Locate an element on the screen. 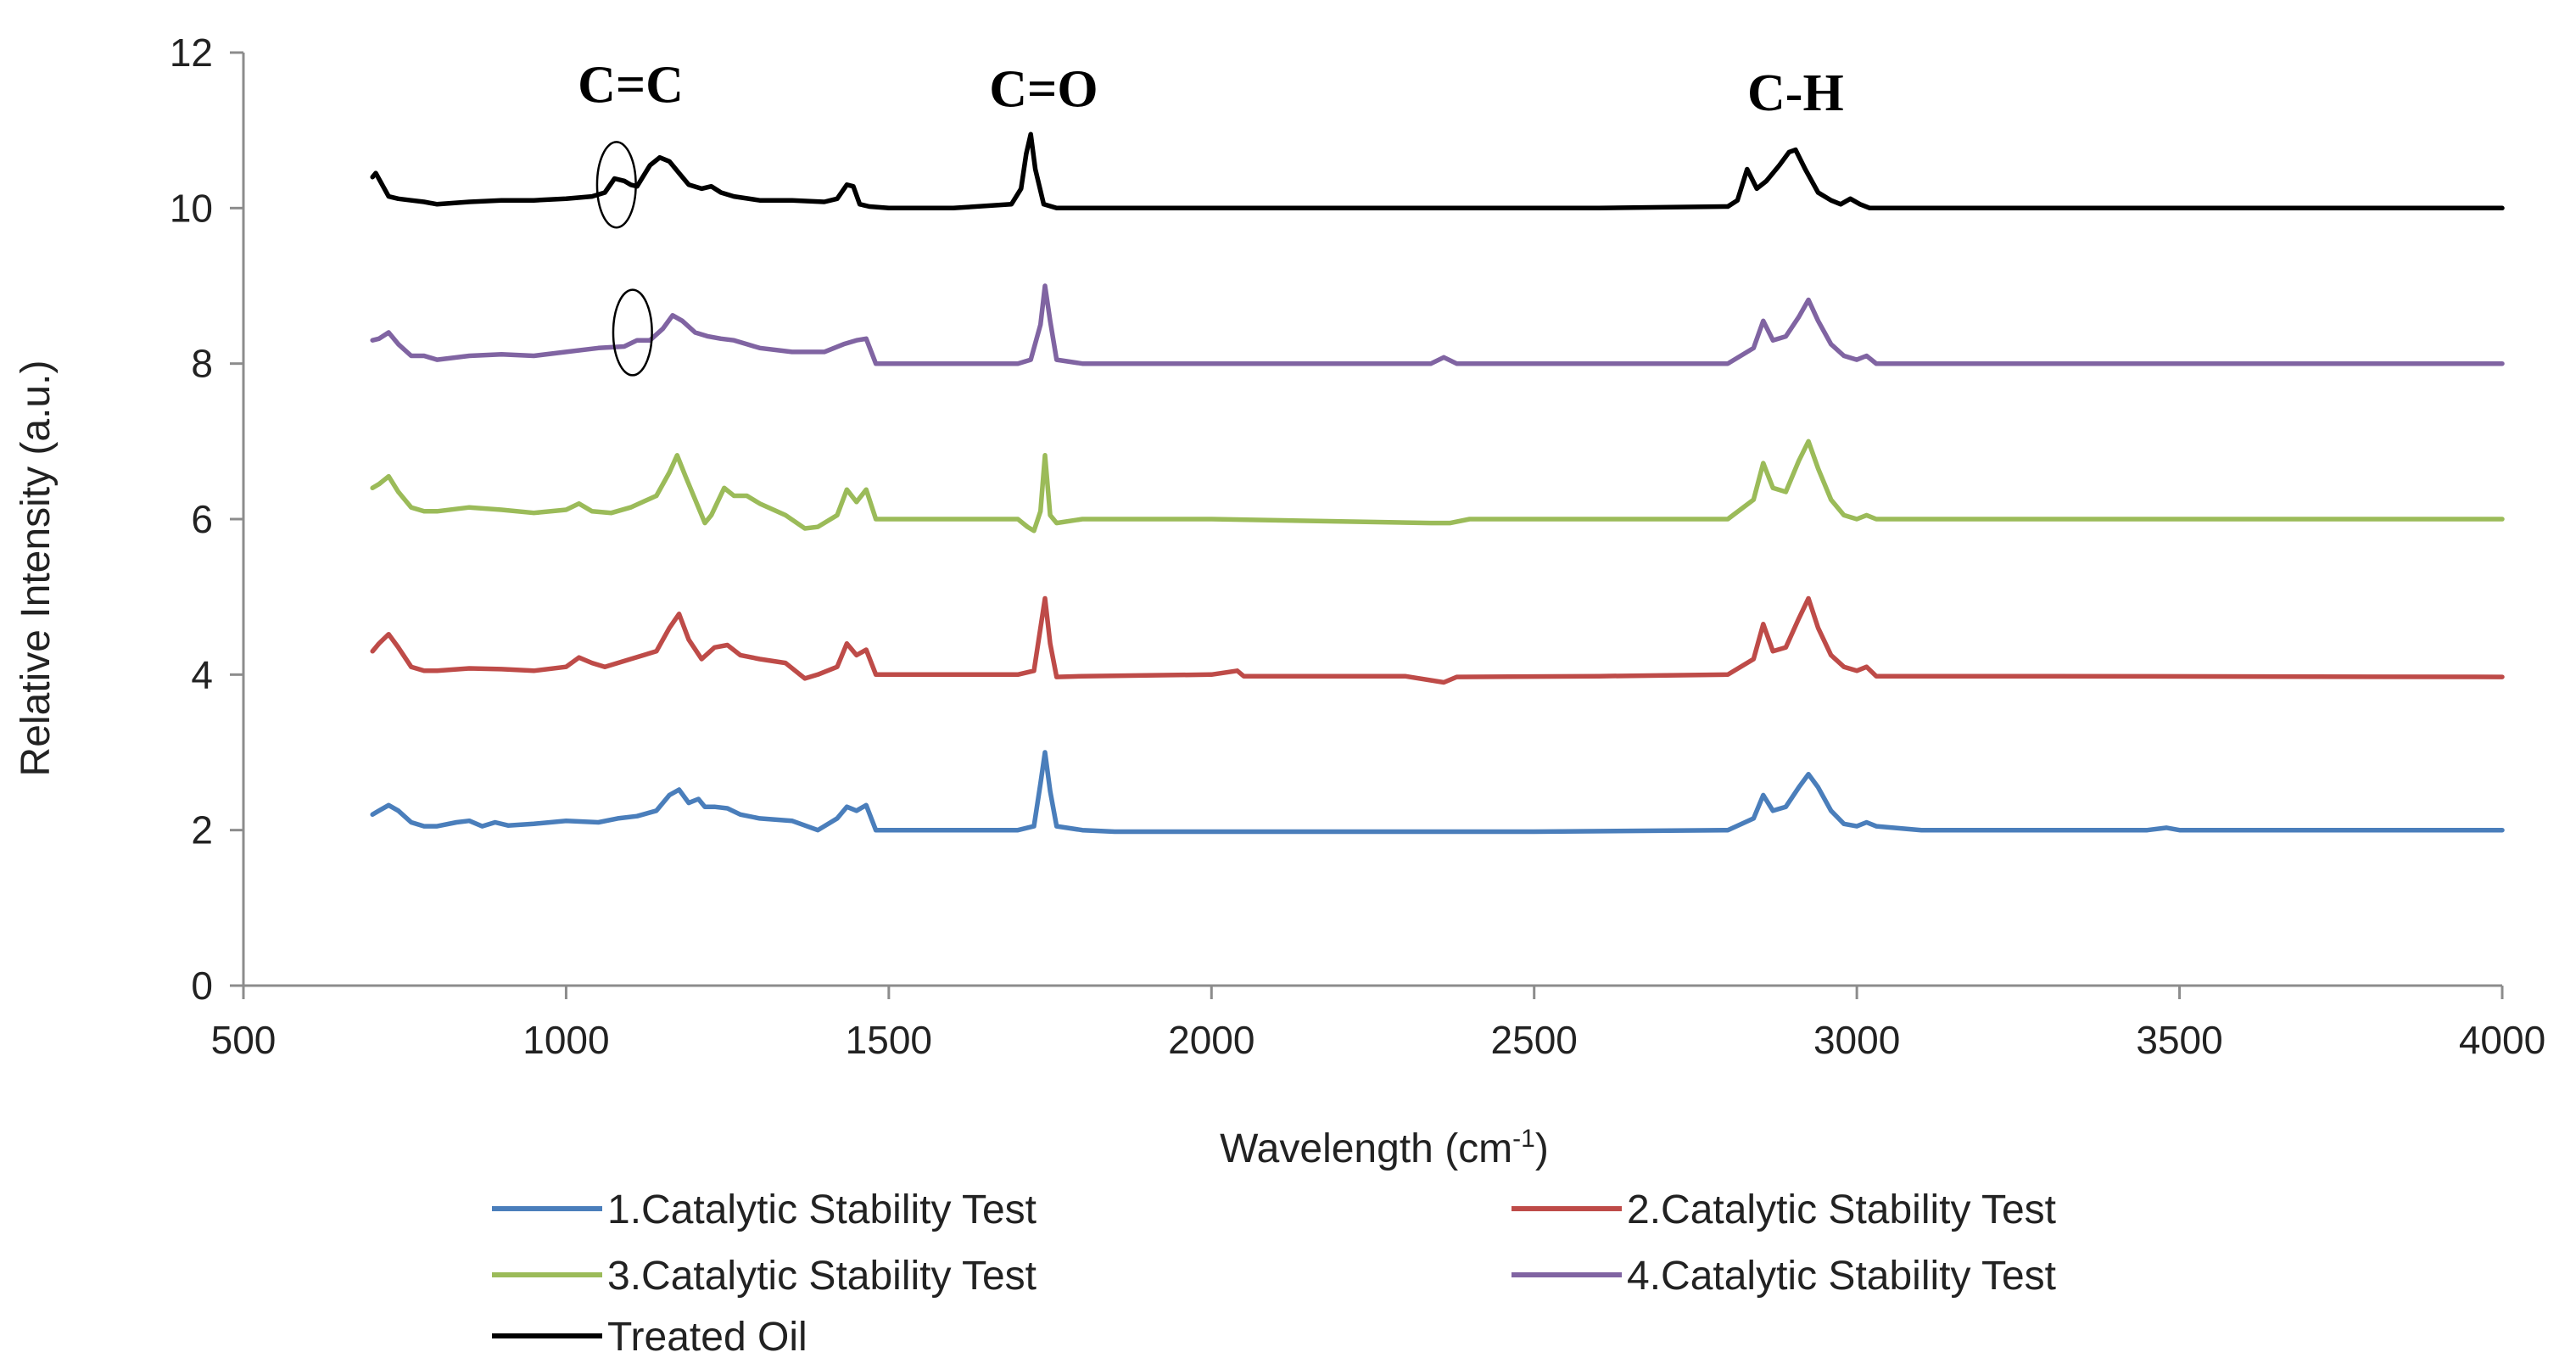 The height and width of the screenshot is (1369, 2576). legend-entry-1: 1.Catalytic Stability Test is located at coordinates (764, 1209).